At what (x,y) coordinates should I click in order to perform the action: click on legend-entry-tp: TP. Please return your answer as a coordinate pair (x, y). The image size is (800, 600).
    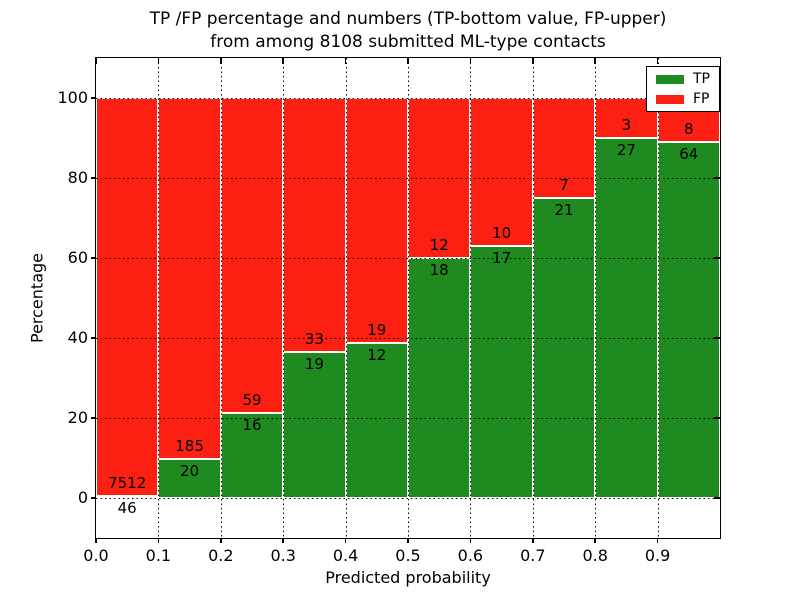
    Looking at the image, I should click on (683, 79).